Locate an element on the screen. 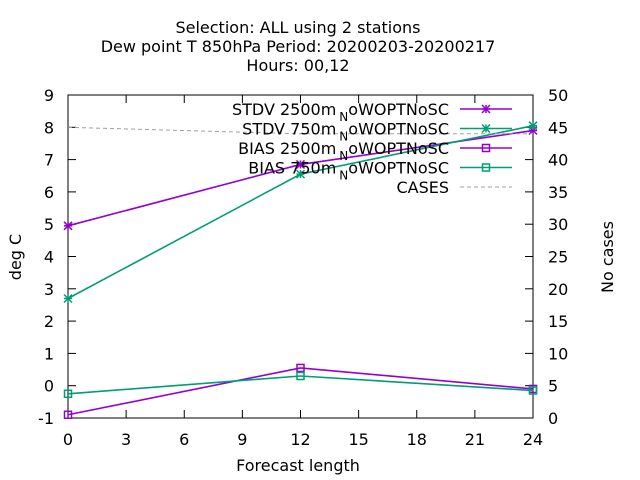 This screenshot has height=480, width=640. y-tick-label: 0 is located at coordinates (49, 386).